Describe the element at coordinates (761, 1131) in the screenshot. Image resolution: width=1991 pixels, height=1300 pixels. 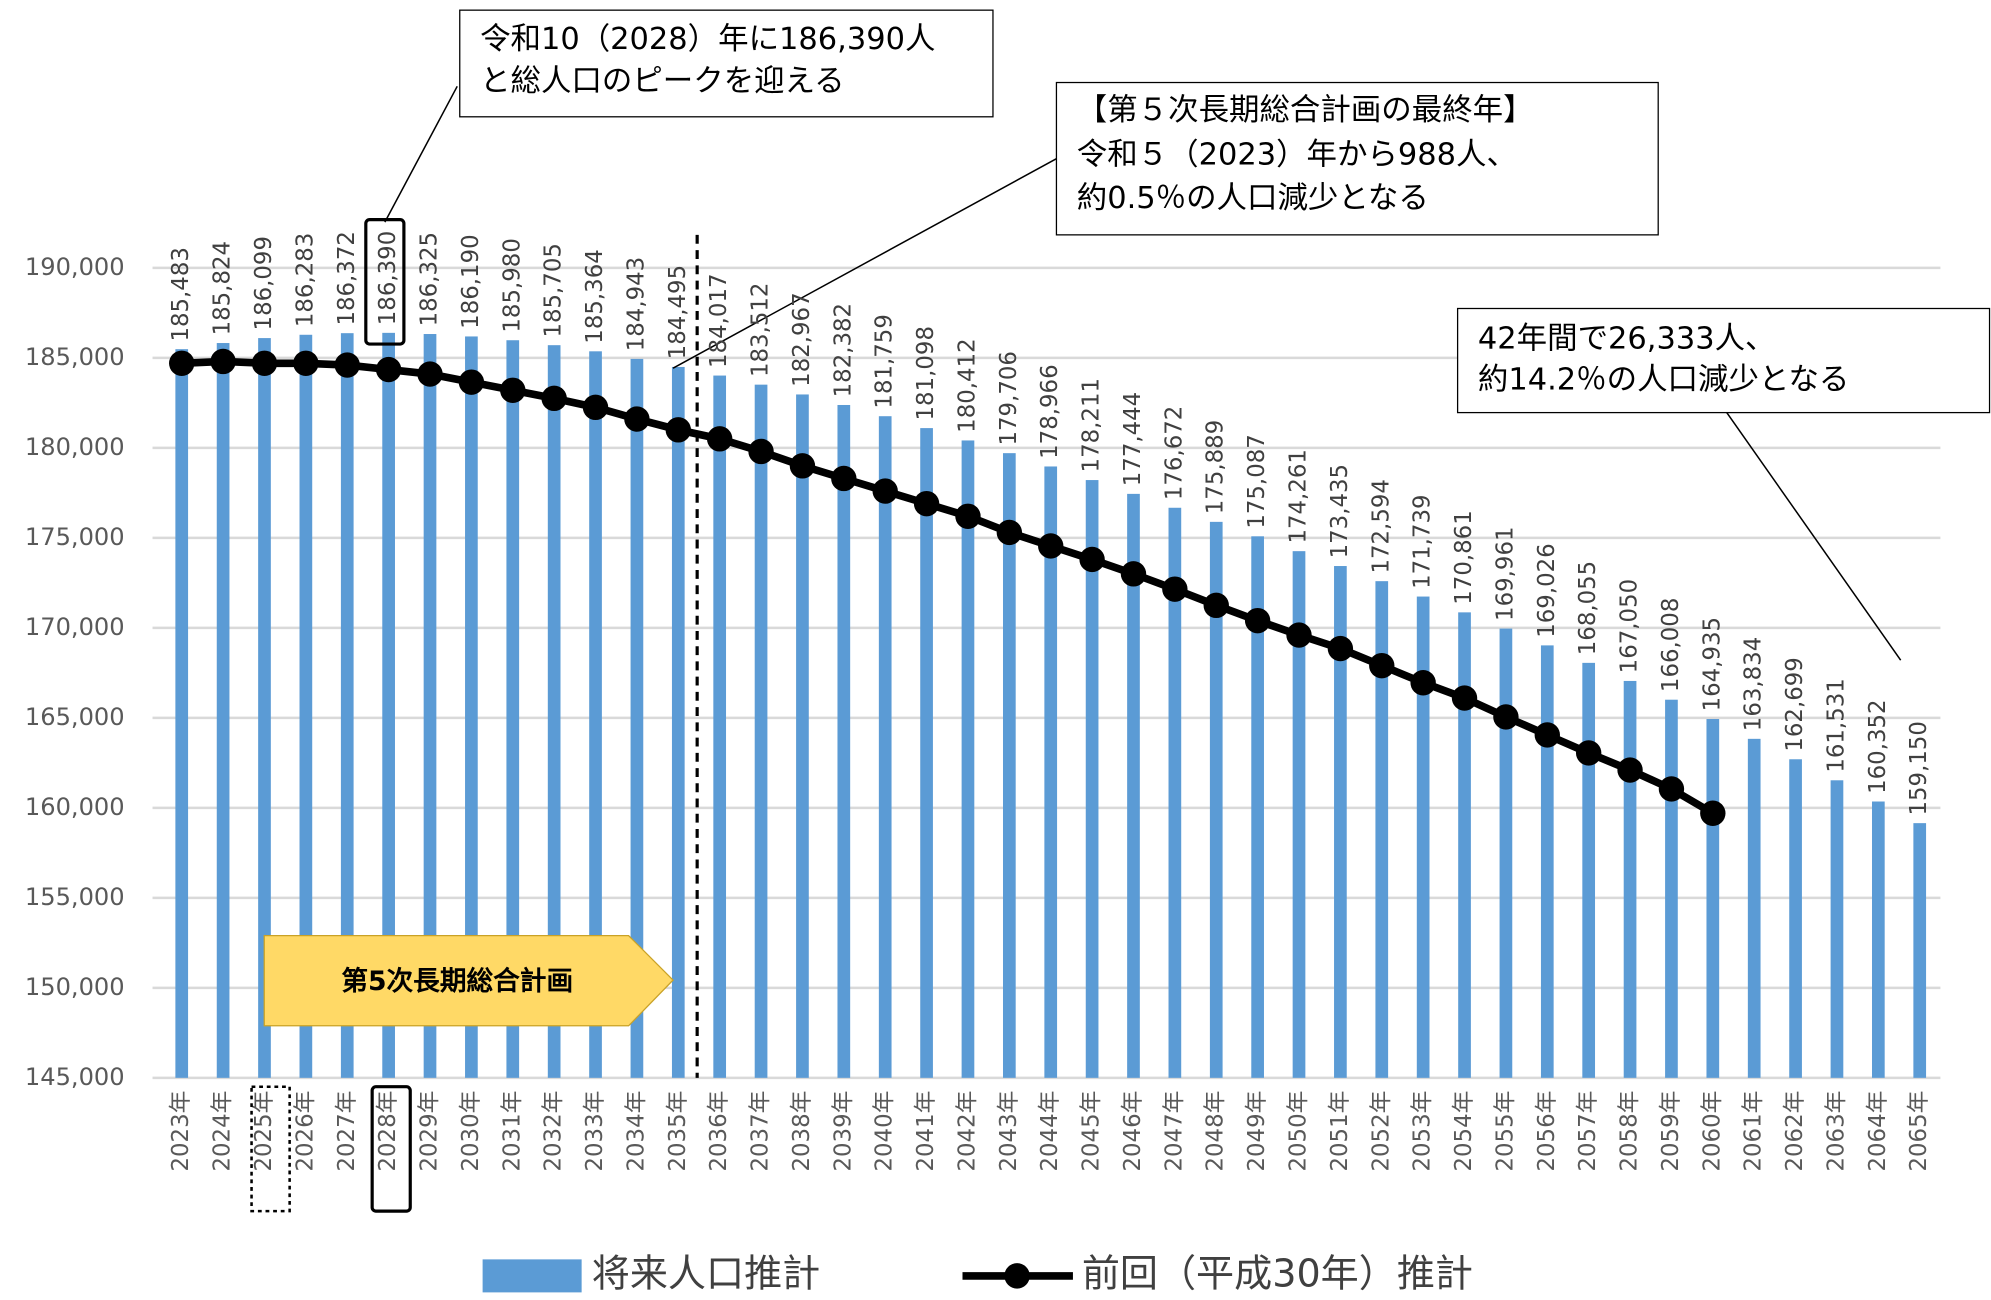
I see `x-tick-label: 2037年` at that location.